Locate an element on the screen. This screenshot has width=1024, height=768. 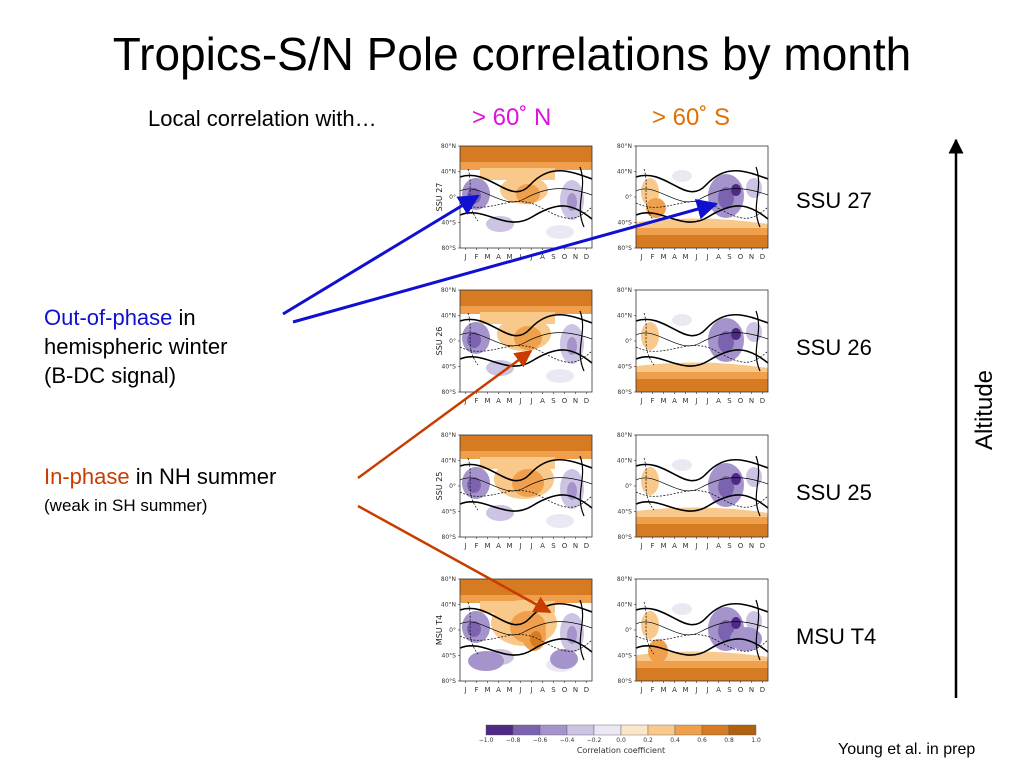
colorbar-tick-label: 0.8 is located at coordinates (729, 740).